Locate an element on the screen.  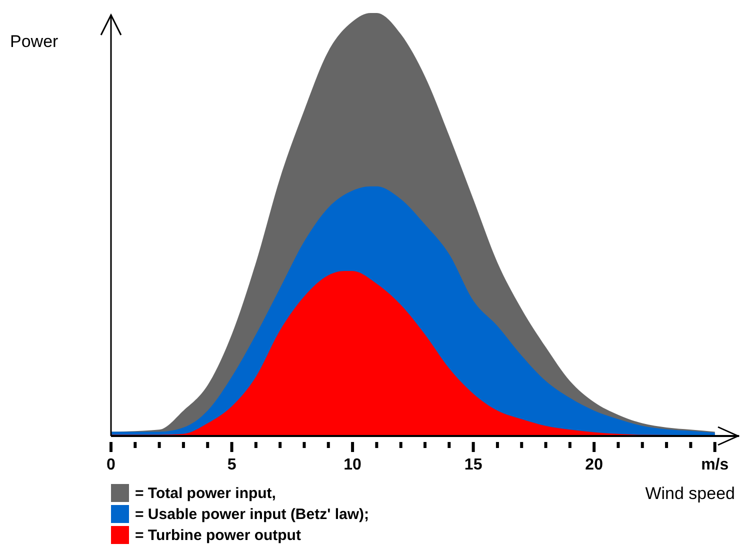
legend-label: = Turbine power output is located at coordinates (218, 535).